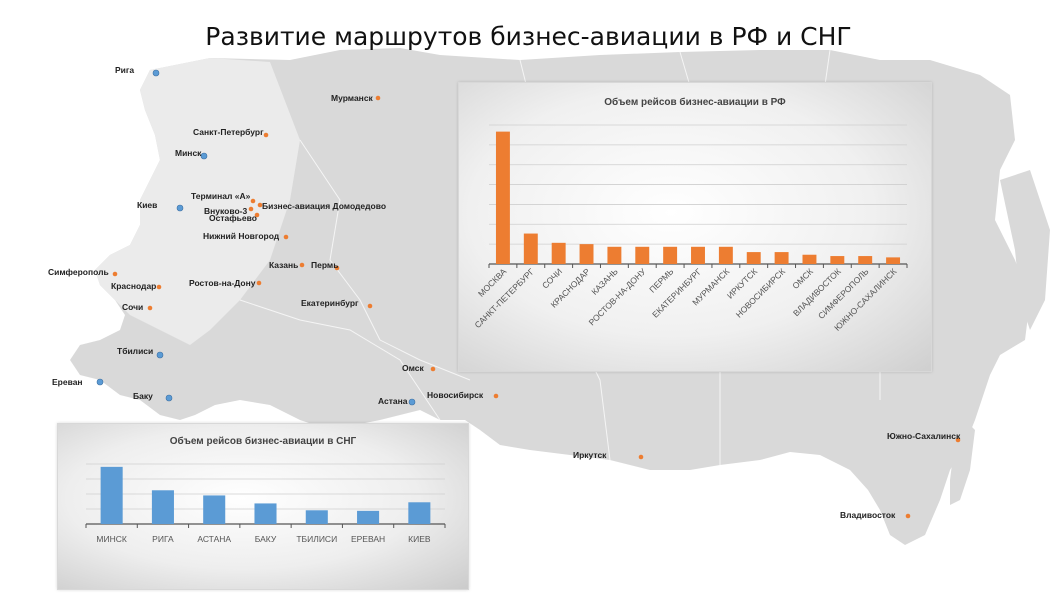 This screenshot has height=595, width=1057. I want to click on map-cis-light-region, so click(197, 201).